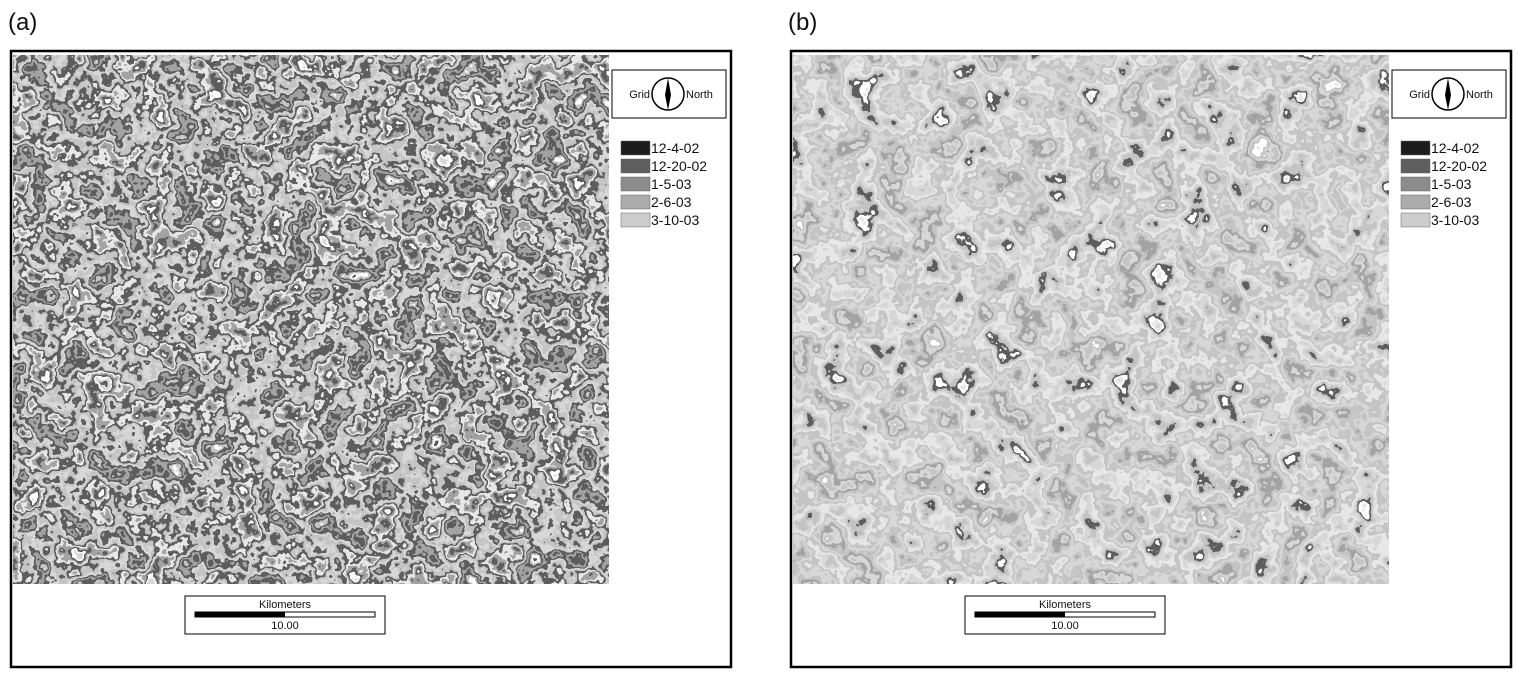  I want to click on panel-label: (b), so click(802, 22).